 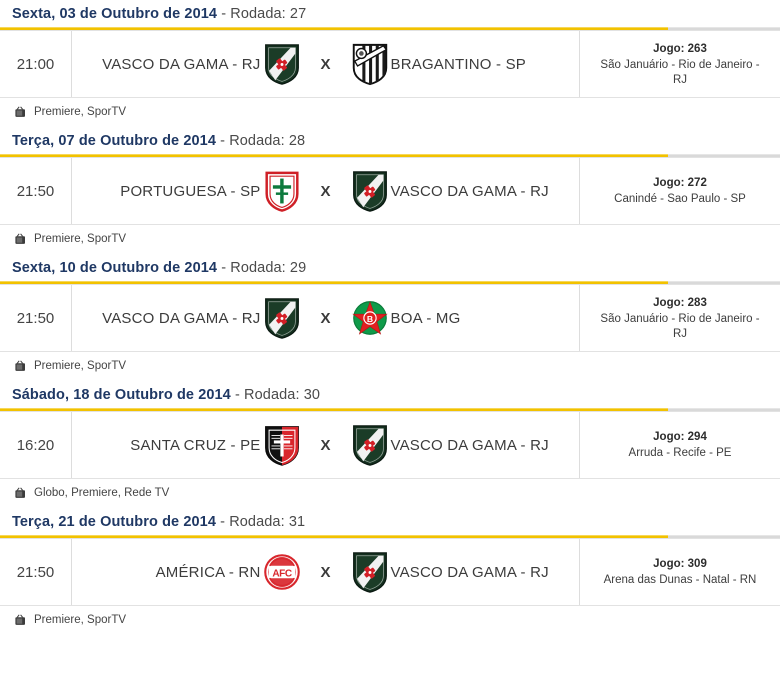 I want to click on match-time: 16:20, so click(x=35, y=445).